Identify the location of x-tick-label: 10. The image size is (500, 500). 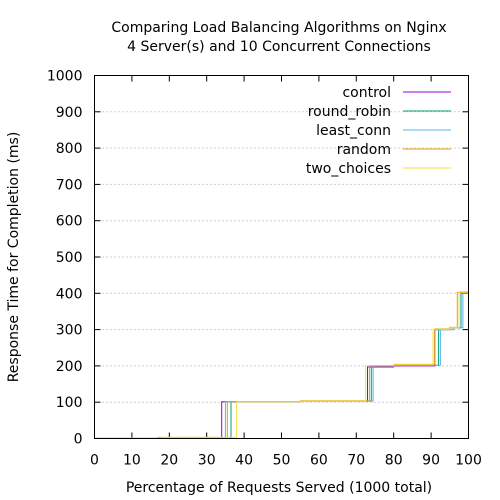
(132, 461).